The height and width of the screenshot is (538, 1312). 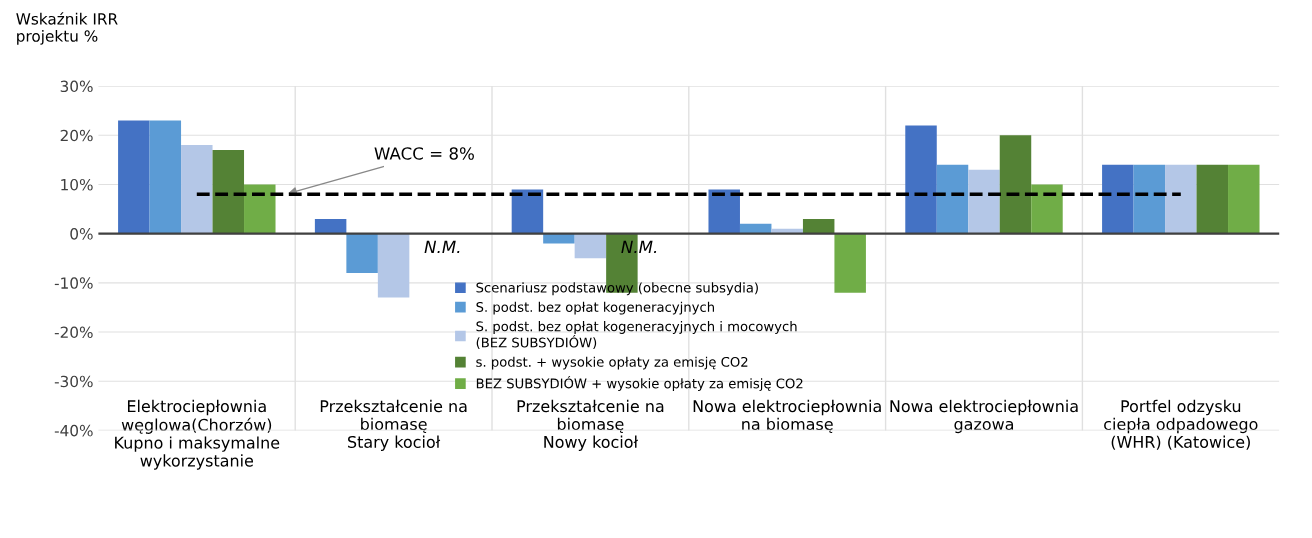 What do you see at coordinates (393, 425) in the screenshot?
I see `x-tick-label: Przekształcenie na biomasę Stary kocioł` at bounding box center [393, 425].